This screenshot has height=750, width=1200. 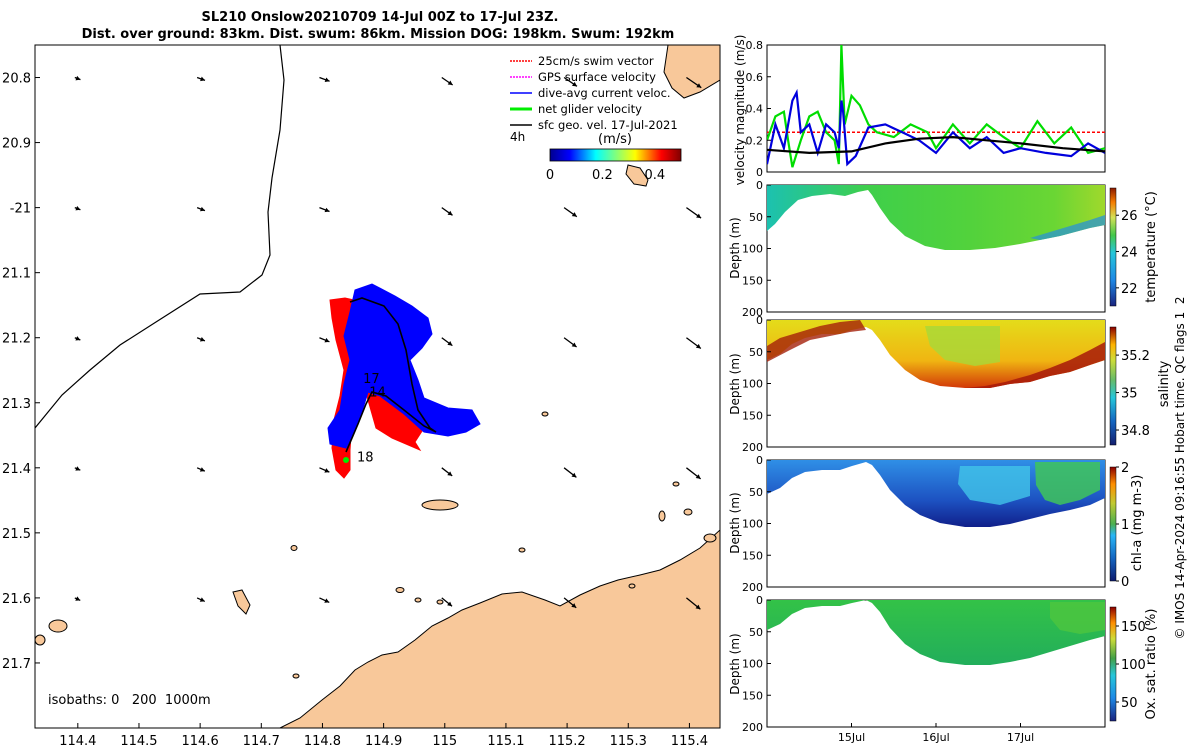 I want to click on map-x-tick-label: 114.9, so click(x=383, y=741).